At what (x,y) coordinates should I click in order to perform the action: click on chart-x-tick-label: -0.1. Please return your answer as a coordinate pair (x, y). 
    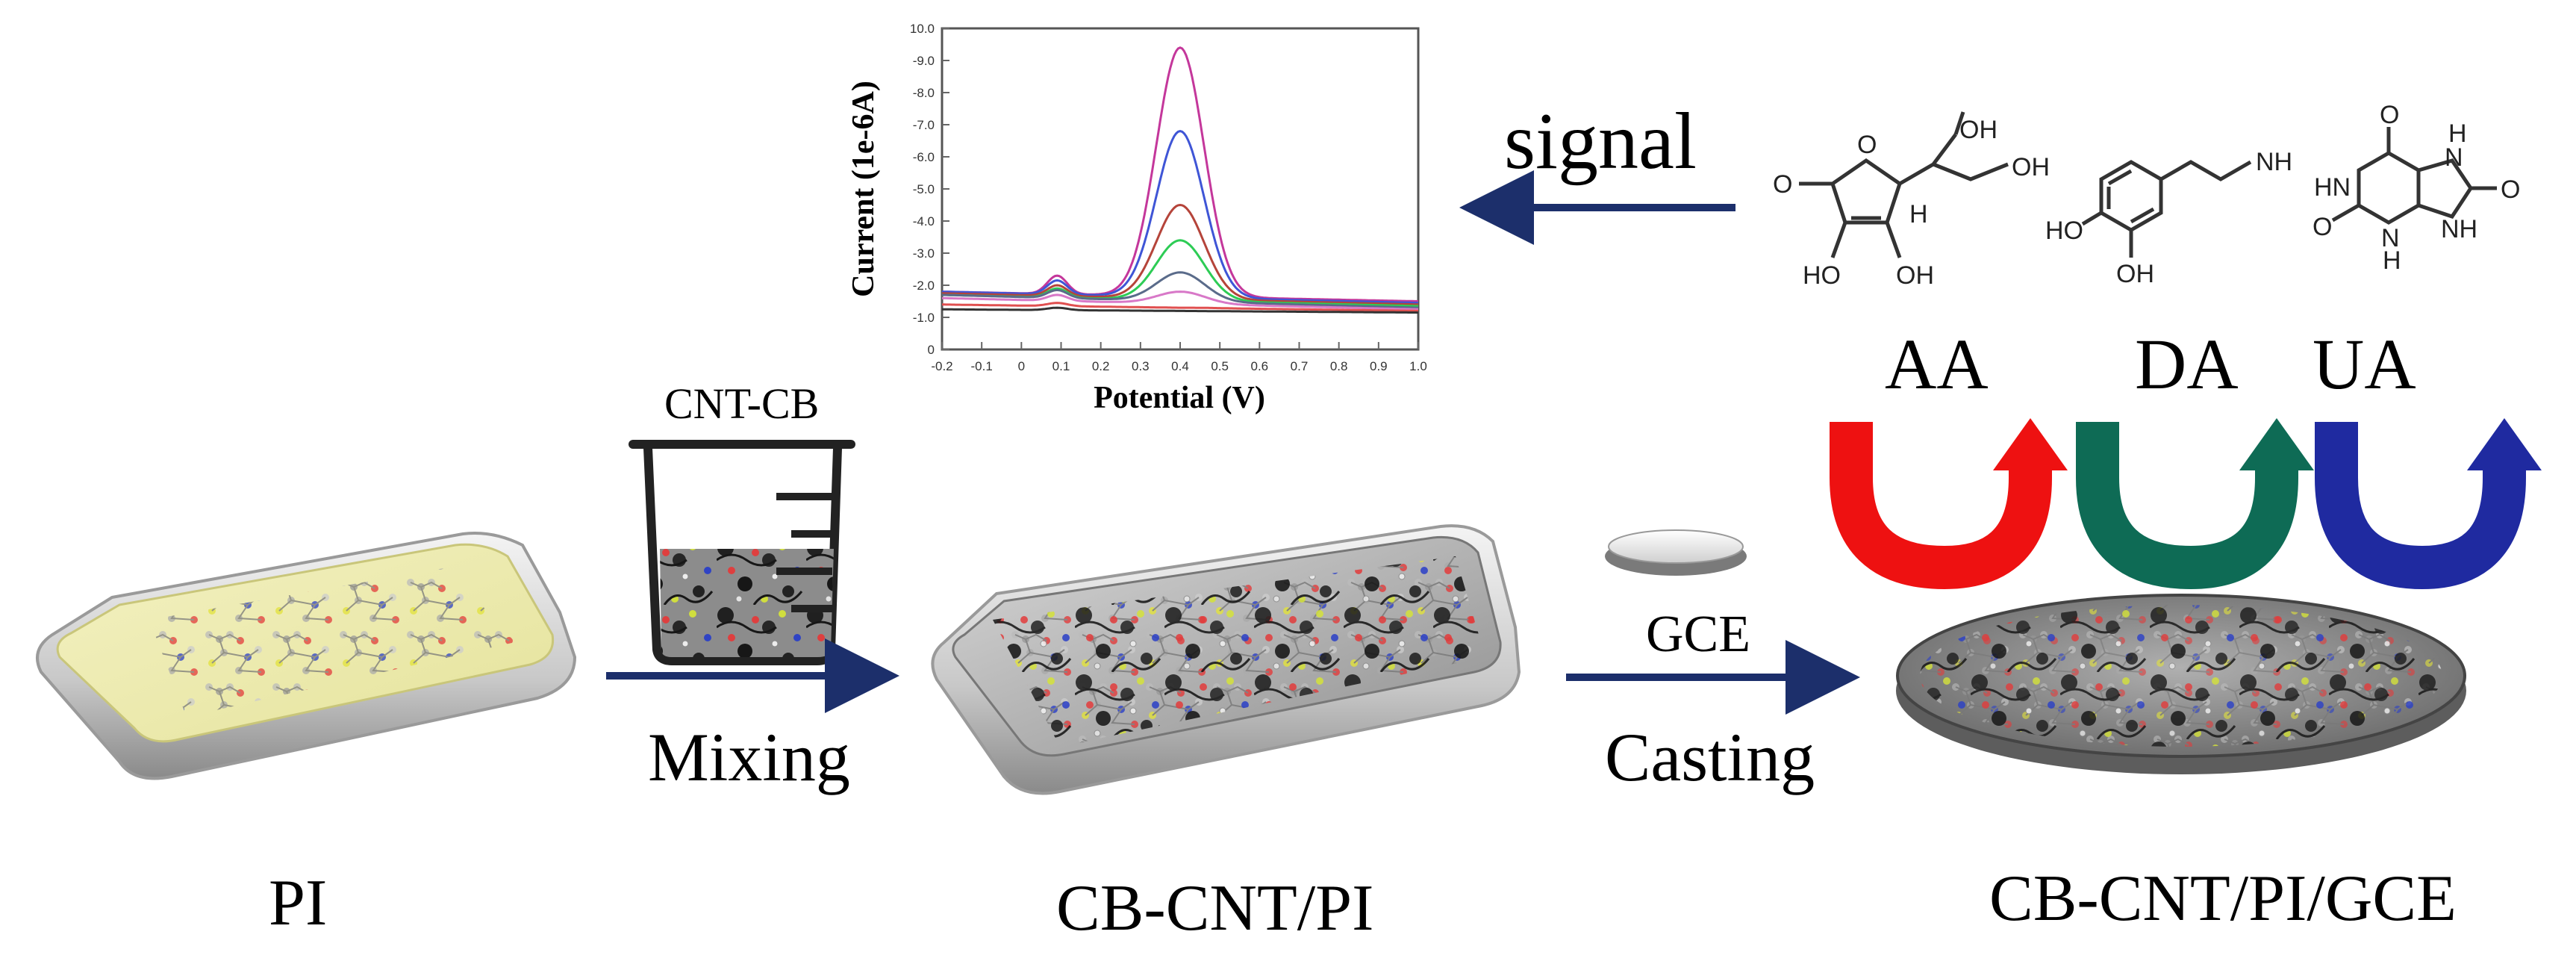
    Looking at the image, I should click on (982, 366).